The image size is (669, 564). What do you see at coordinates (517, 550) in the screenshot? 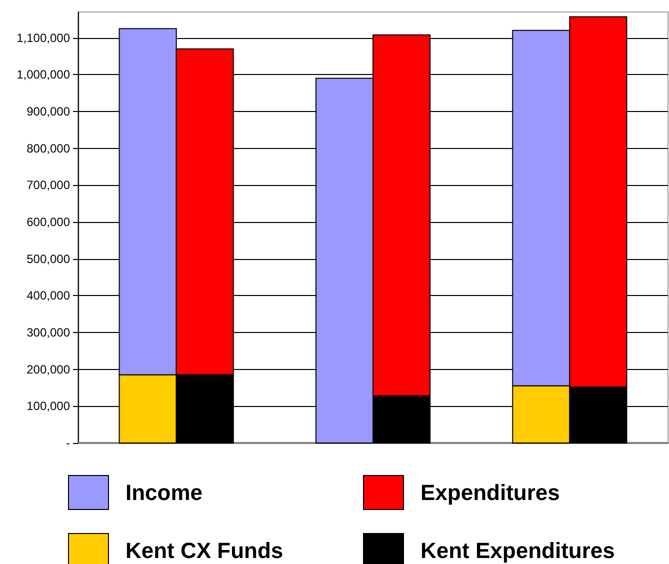
I see `legend-label: Kent Expenditures` at bounding box center [517, 550].